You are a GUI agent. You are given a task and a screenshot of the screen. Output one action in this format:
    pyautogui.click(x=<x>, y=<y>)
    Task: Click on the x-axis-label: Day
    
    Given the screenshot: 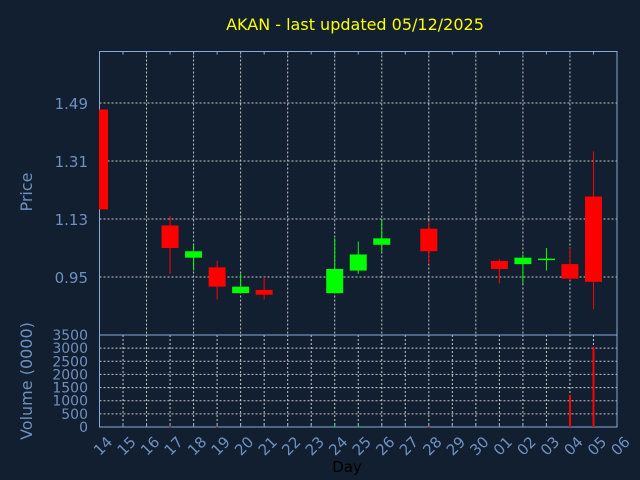 What is the action you would take?
    pyautogui.click(x=347, y=467)
    